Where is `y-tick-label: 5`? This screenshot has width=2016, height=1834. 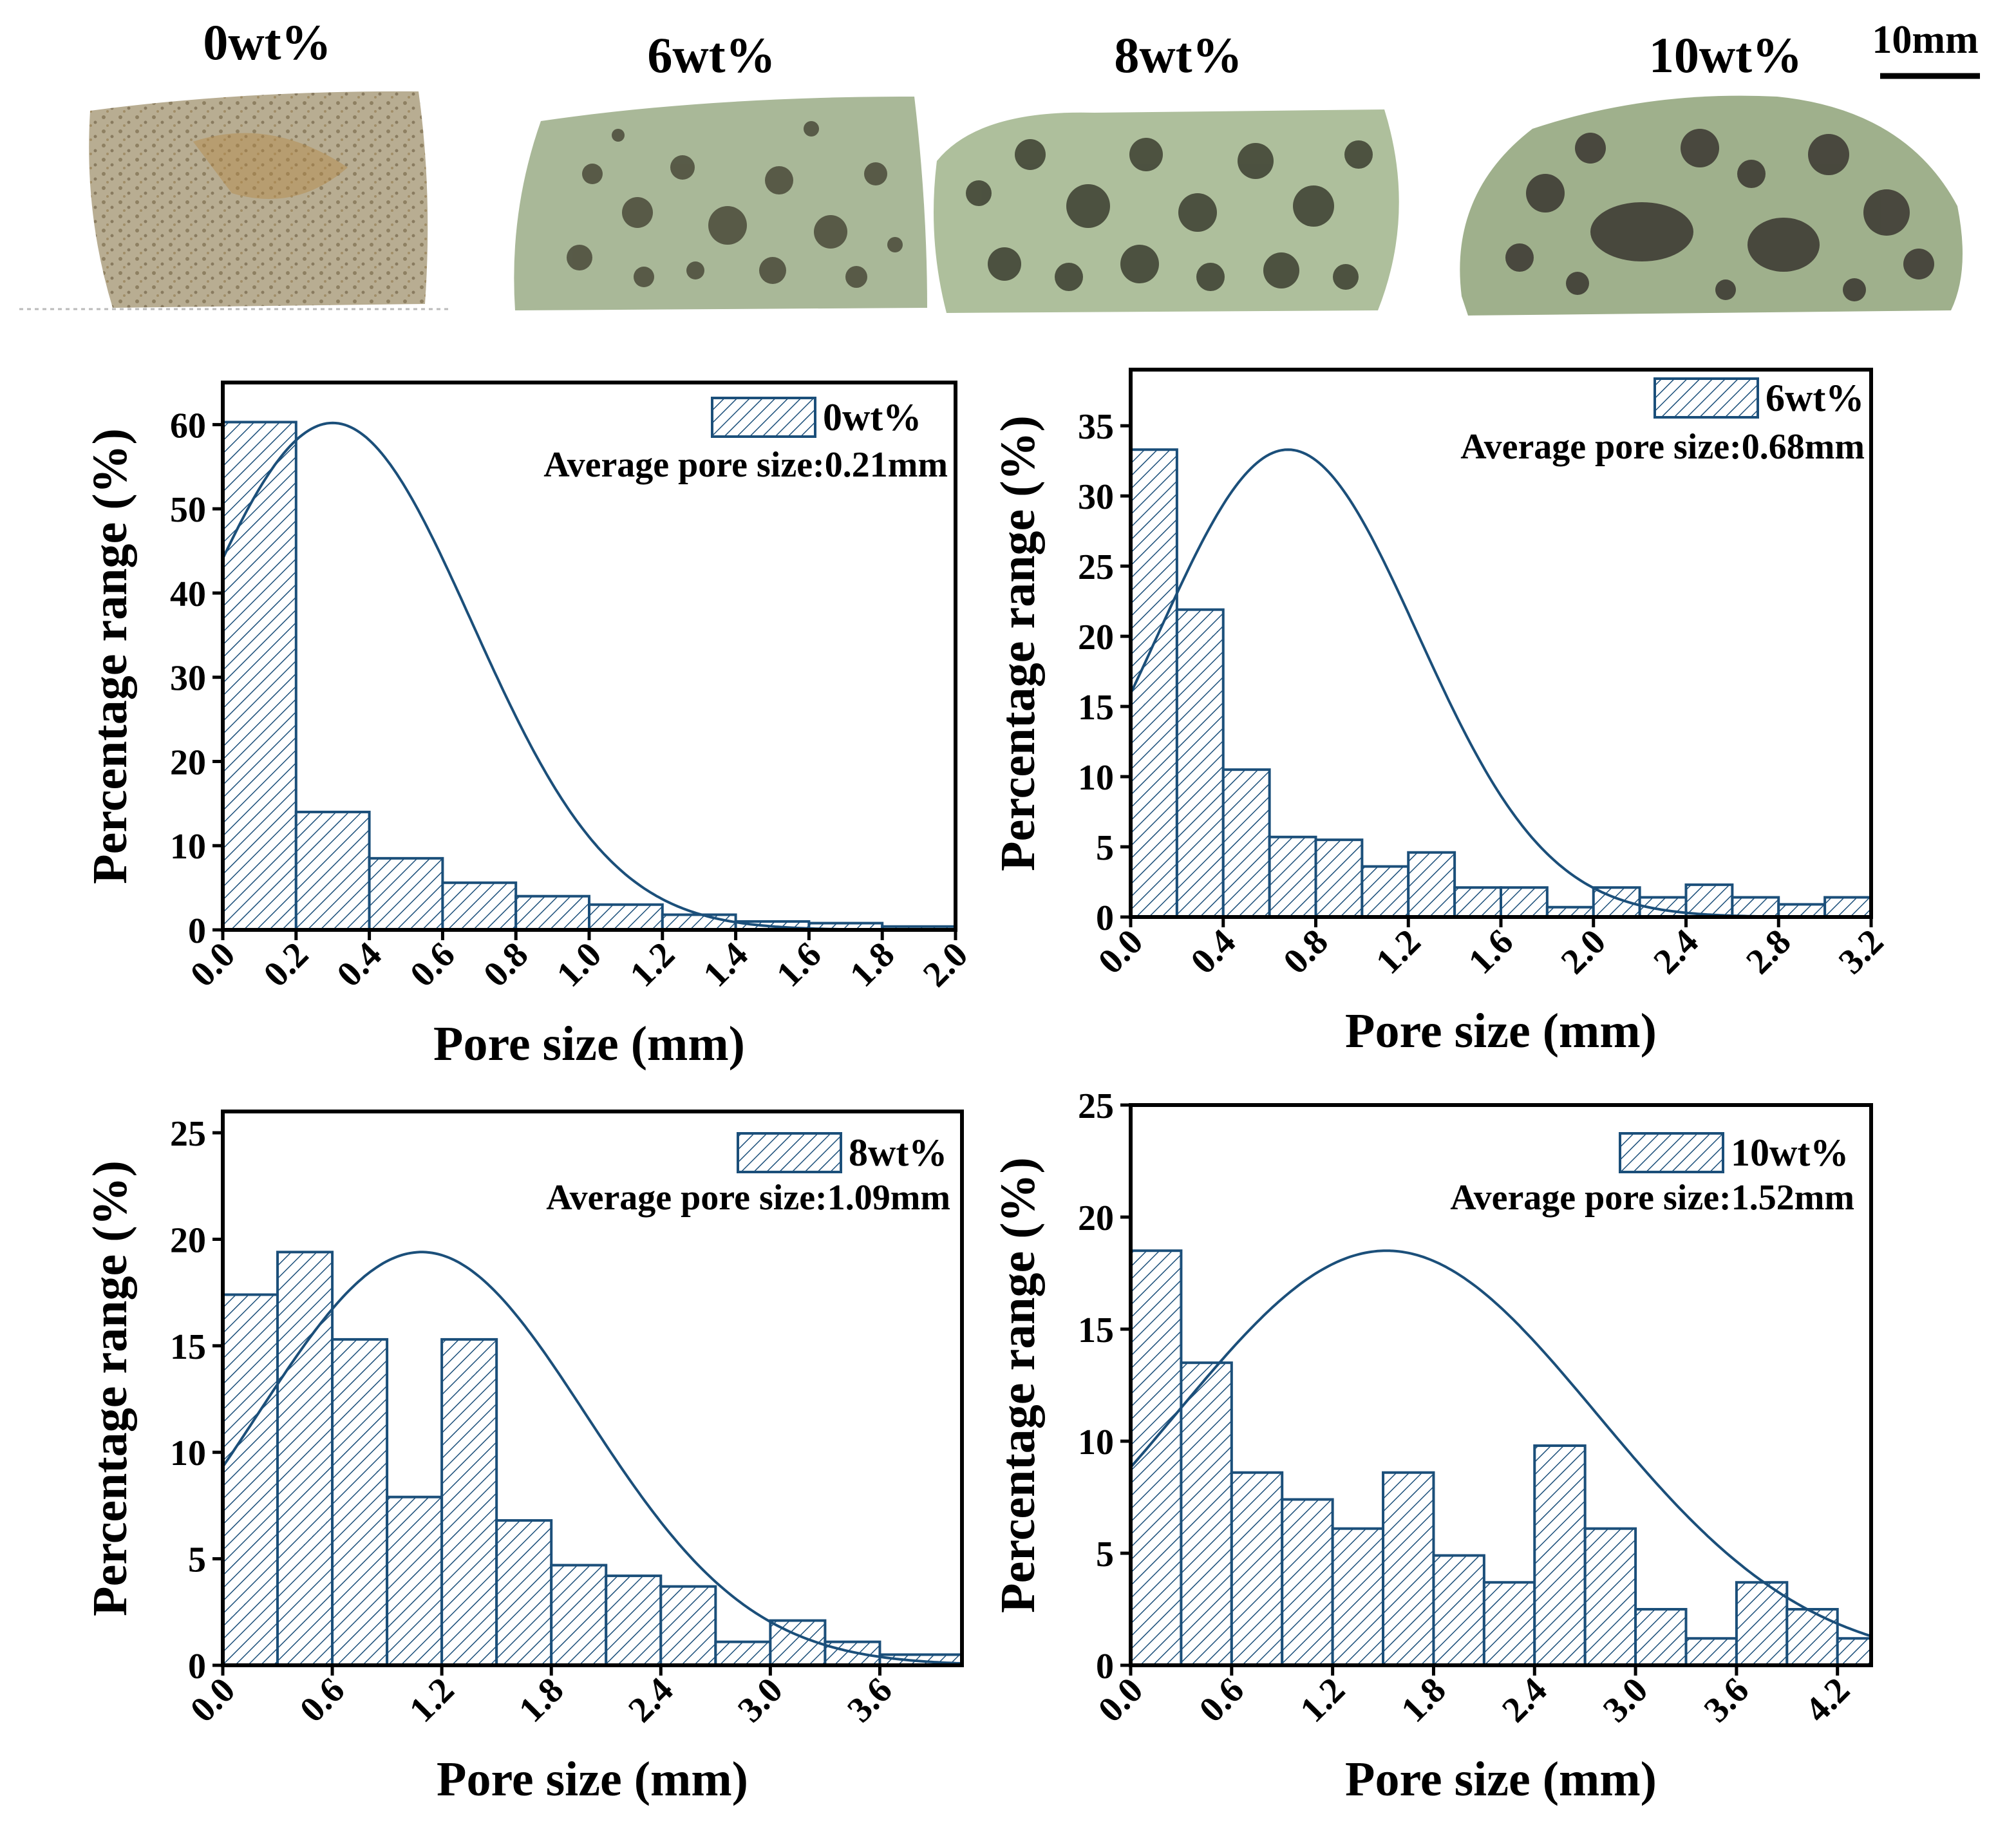 y-tick-label: 5 is located at coordinates (1105, 848).